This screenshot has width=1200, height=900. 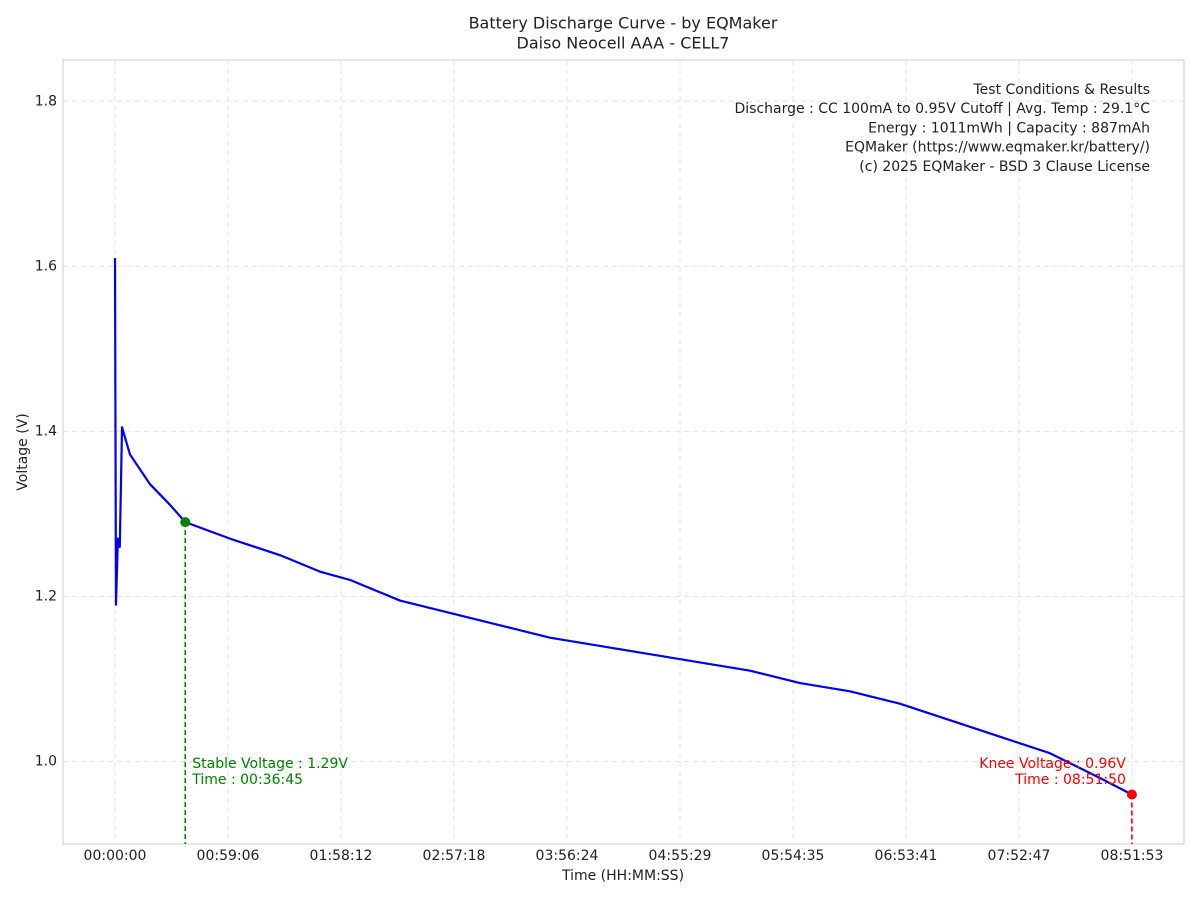 I want to click on chart-title: Battery Discharge Curve - by EQMaker, so click(x=623, y=23).